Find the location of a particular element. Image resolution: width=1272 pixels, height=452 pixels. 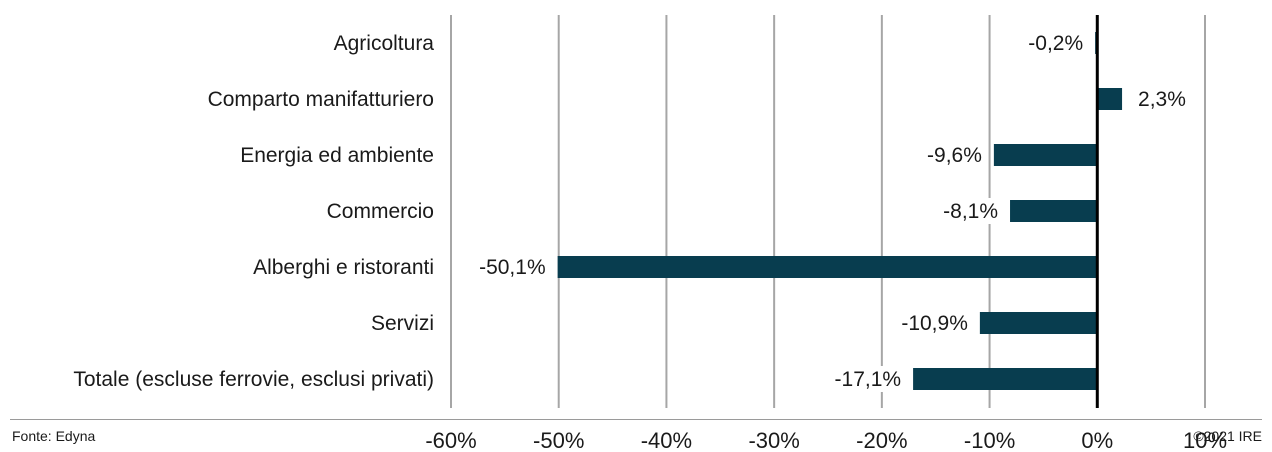

category-label: Alberghi e ristoranti is located at coordinates (343, 267).